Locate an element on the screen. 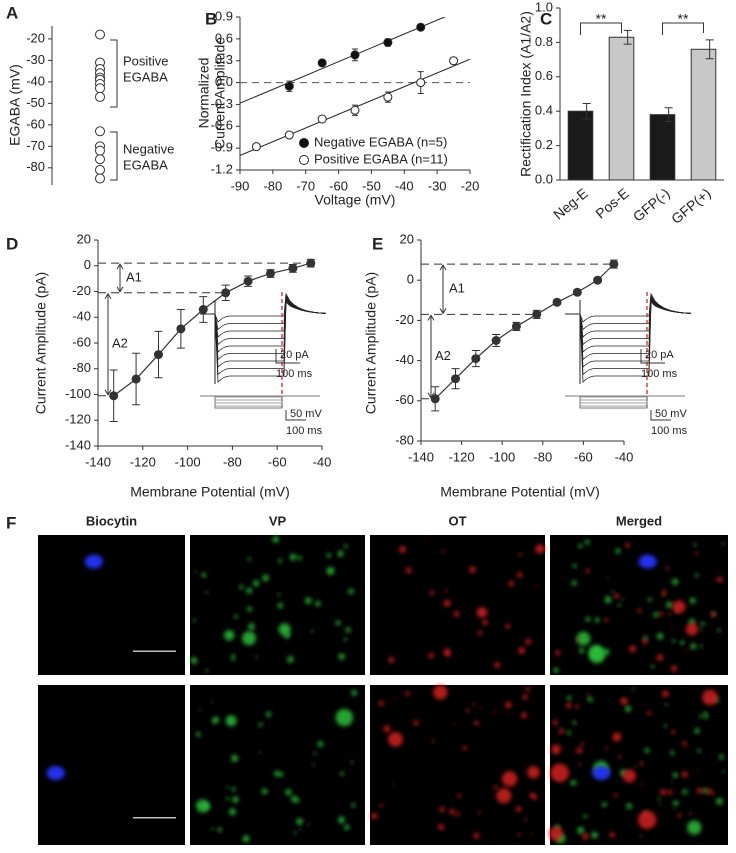 The height and width of the screenshot is (853, 736). x-tick-label: -30 is located at coordinates (437, 185).